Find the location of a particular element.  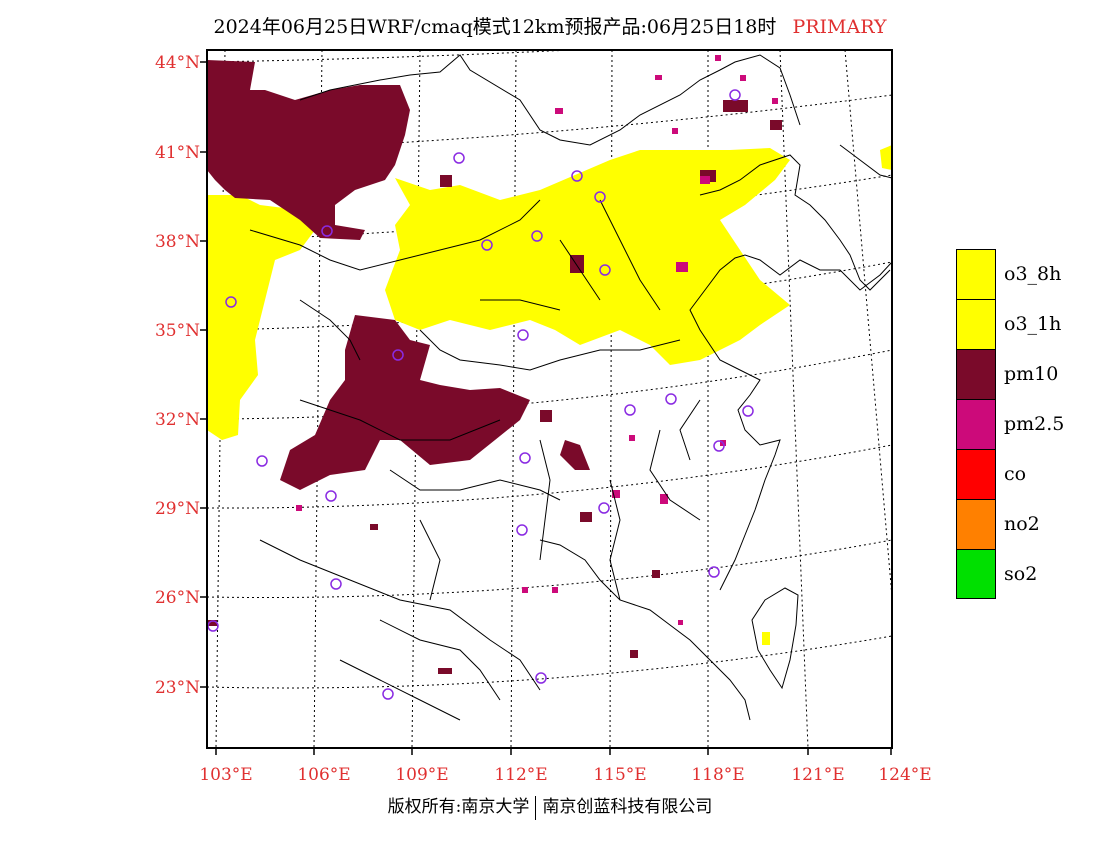

o3-region-taiwan is located at coordinates (766, 638).